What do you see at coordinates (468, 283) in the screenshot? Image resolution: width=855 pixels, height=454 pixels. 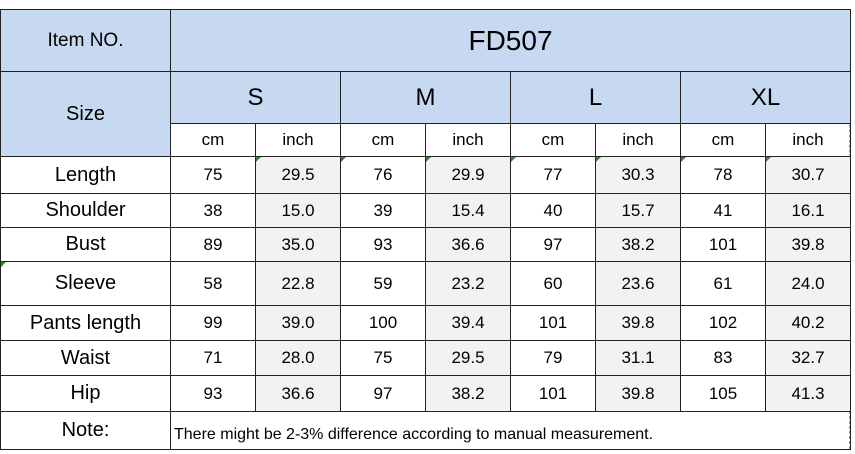 I see `cell-m-inch: 23.2` at bounding box center [468, 283].